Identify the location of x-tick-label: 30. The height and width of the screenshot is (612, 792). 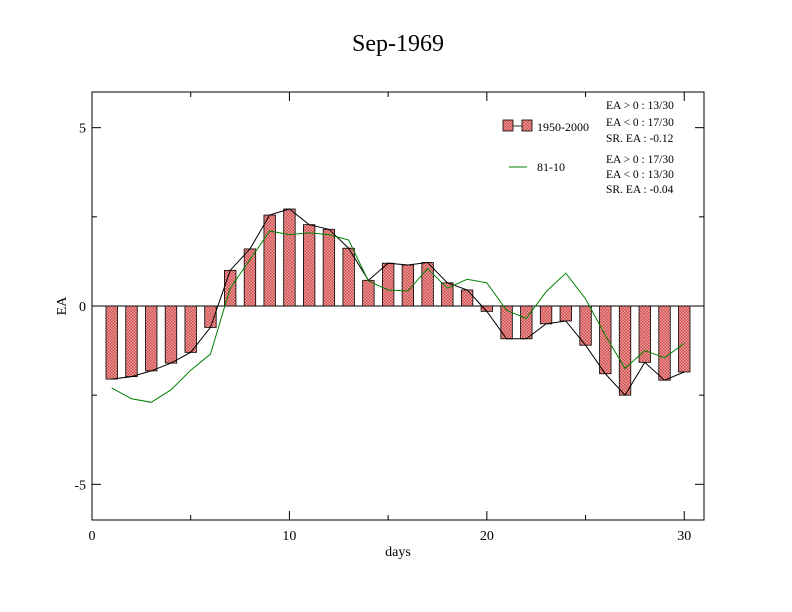
(684, 536).